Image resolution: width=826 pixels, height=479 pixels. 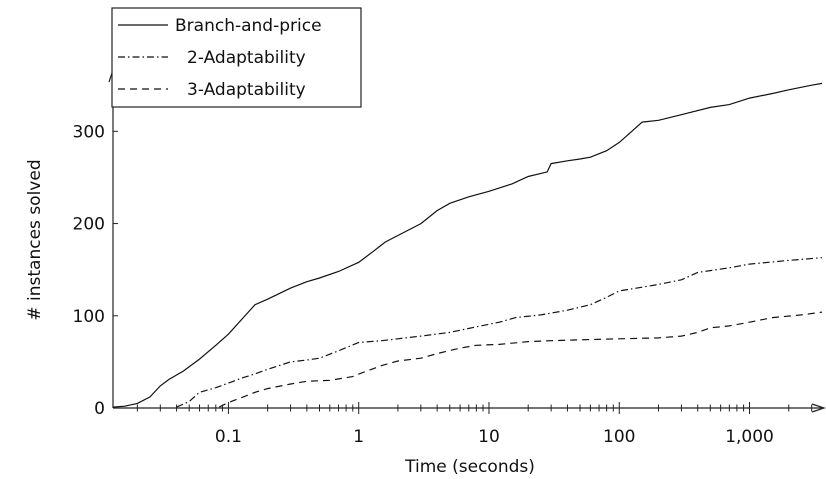 What do you see at coordinates (749, 437) in the screenshot?
I see `x-tick-label: 1,000` at bounding box center [749, 437].